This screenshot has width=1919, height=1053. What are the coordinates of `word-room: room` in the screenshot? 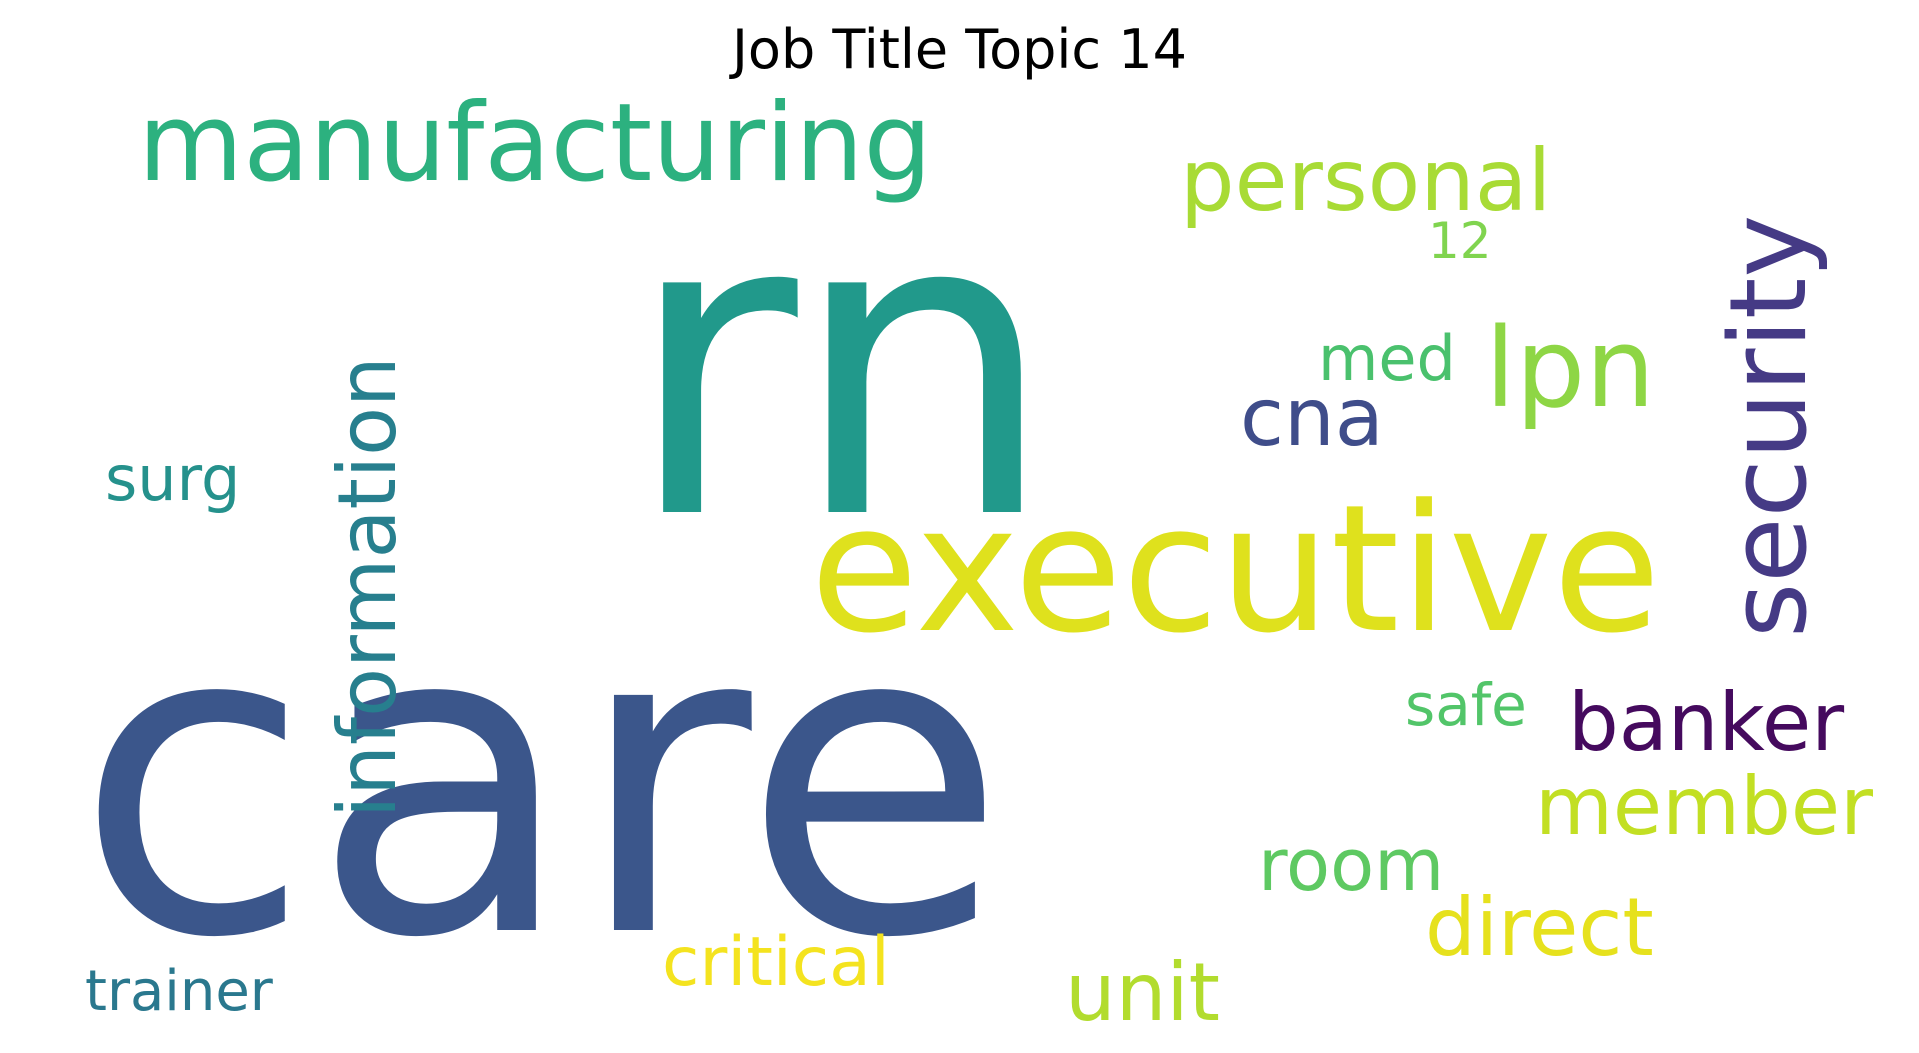 It's located at (1351, 865).